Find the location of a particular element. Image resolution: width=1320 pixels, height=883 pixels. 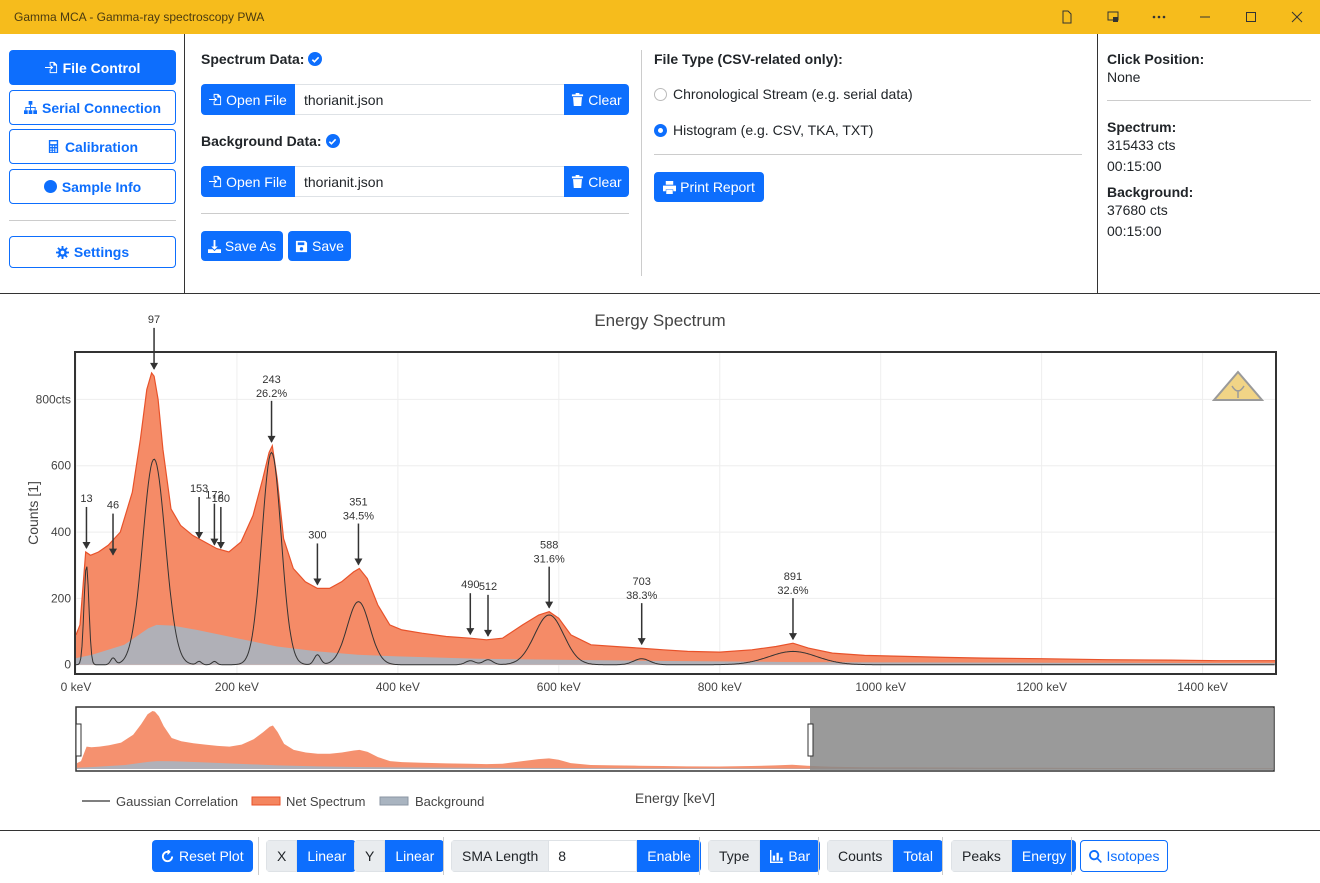

click-position-value: None is located at coordinates (1124, 77).